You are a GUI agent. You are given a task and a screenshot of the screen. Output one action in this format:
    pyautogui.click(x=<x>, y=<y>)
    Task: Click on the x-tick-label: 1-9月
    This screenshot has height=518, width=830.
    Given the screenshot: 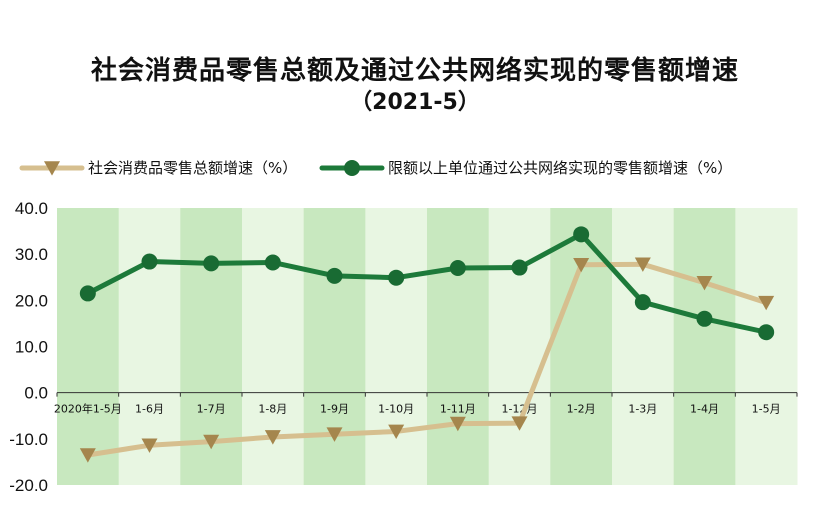 What is the action you would take?
    pyautogui.click(x=334, y=409)
    